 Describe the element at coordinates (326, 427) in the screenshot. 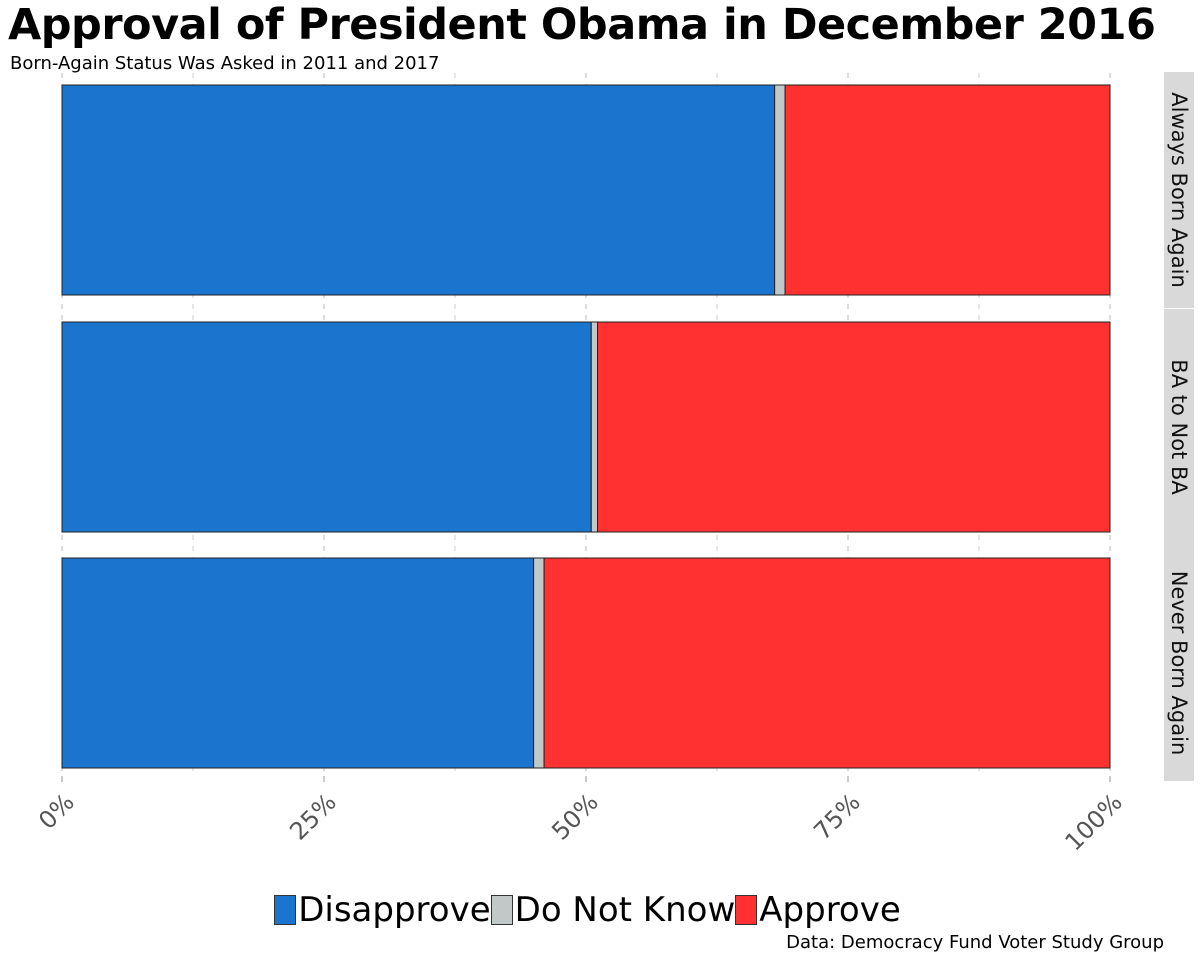

I see `bar-disapprove-ba-to-not-ba` at that location.